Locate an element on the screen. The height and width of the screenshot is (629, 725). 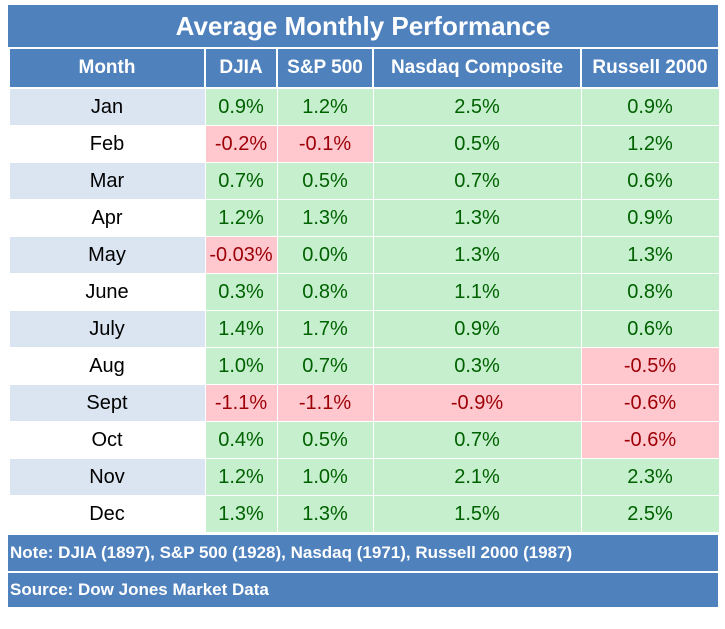
column-header: Nasdaq Composite is located at coordinates (477, 68).